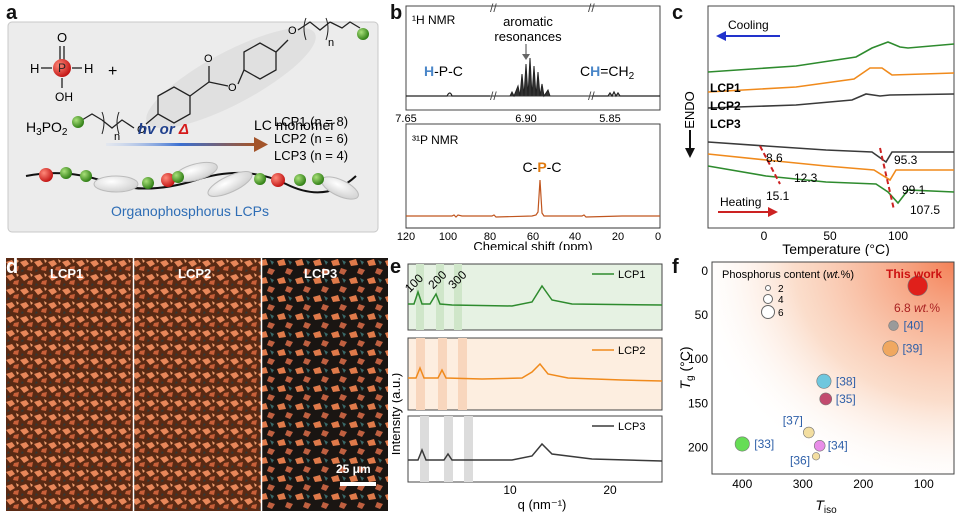 This screenshot has width=960, height=519. I want to click on dsc-xaxis: 0 50 100, so click(835, 236).